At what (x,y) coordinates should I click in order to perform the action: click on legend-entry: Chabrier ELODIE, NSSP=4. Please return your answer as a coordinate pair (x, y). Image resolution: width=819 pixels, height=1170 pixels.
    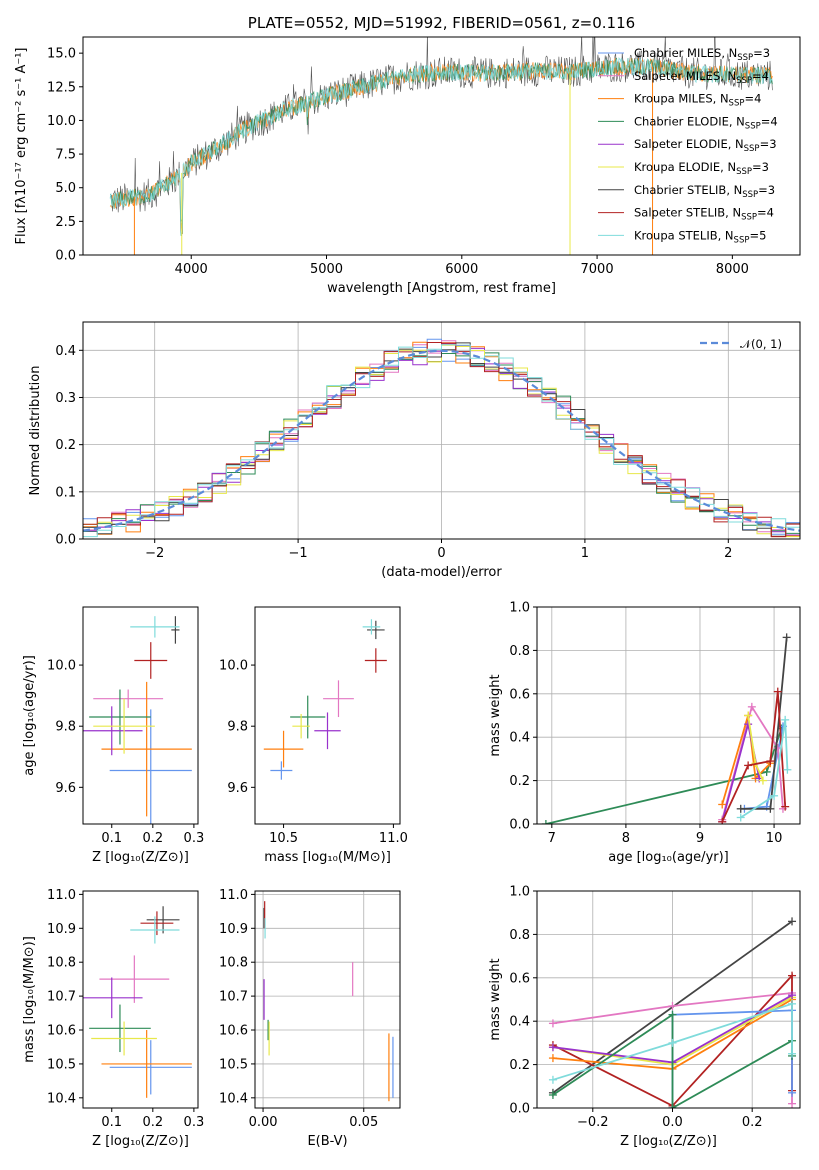
    Looking at the image, I should click on (706, 122).